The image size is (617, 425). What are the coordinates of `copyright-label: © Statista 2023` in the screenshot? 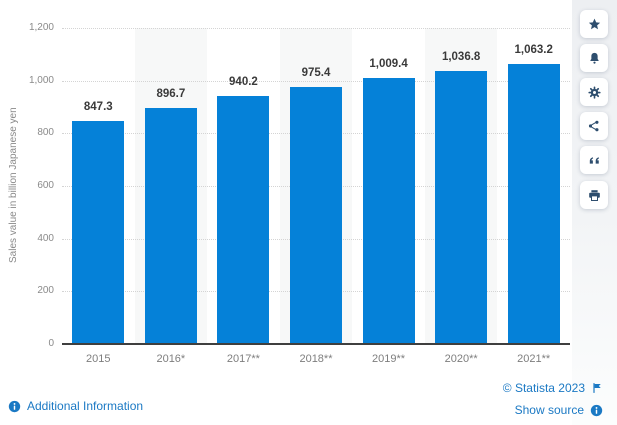 It's located at (543, 388).